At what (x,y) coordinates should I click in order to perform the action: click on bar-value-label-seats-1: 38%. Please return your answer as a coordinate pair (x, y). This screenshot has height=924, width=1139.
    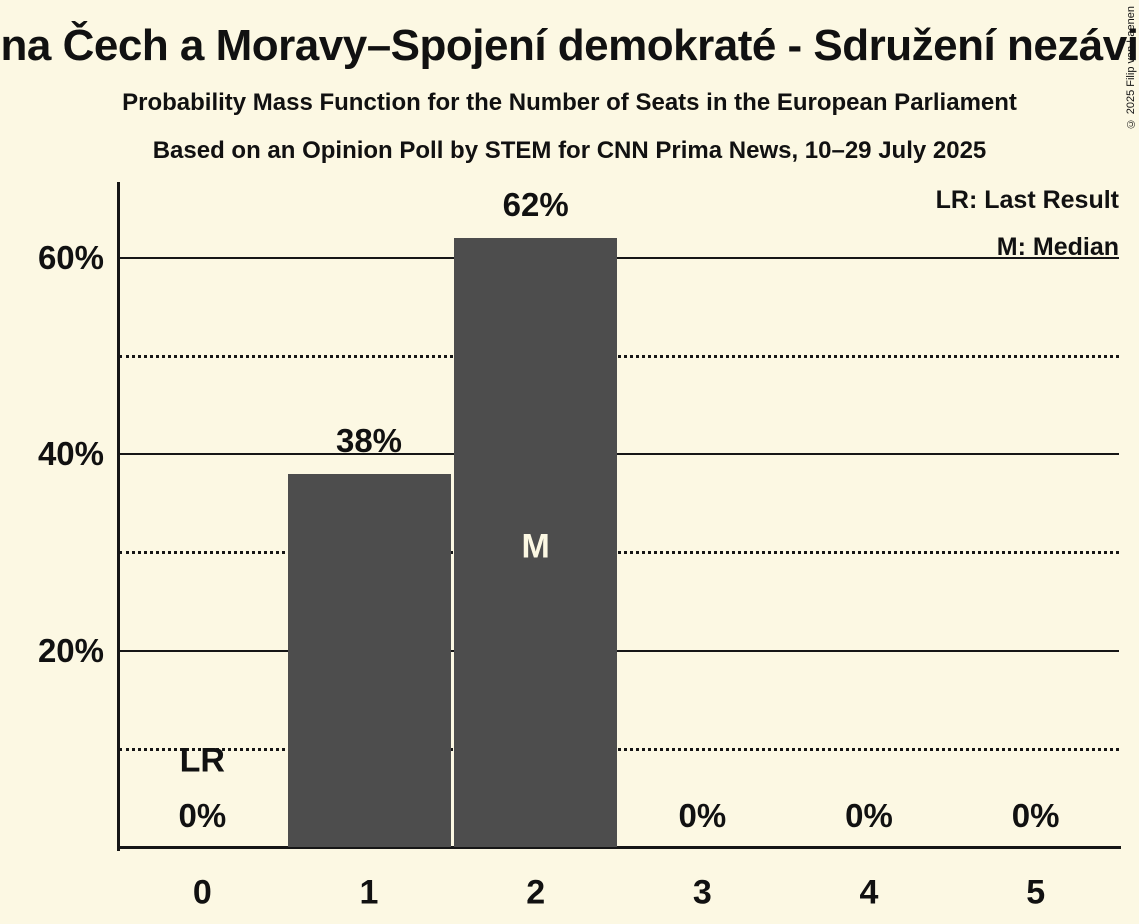
    Looking at the image, I should click on (369, 440).